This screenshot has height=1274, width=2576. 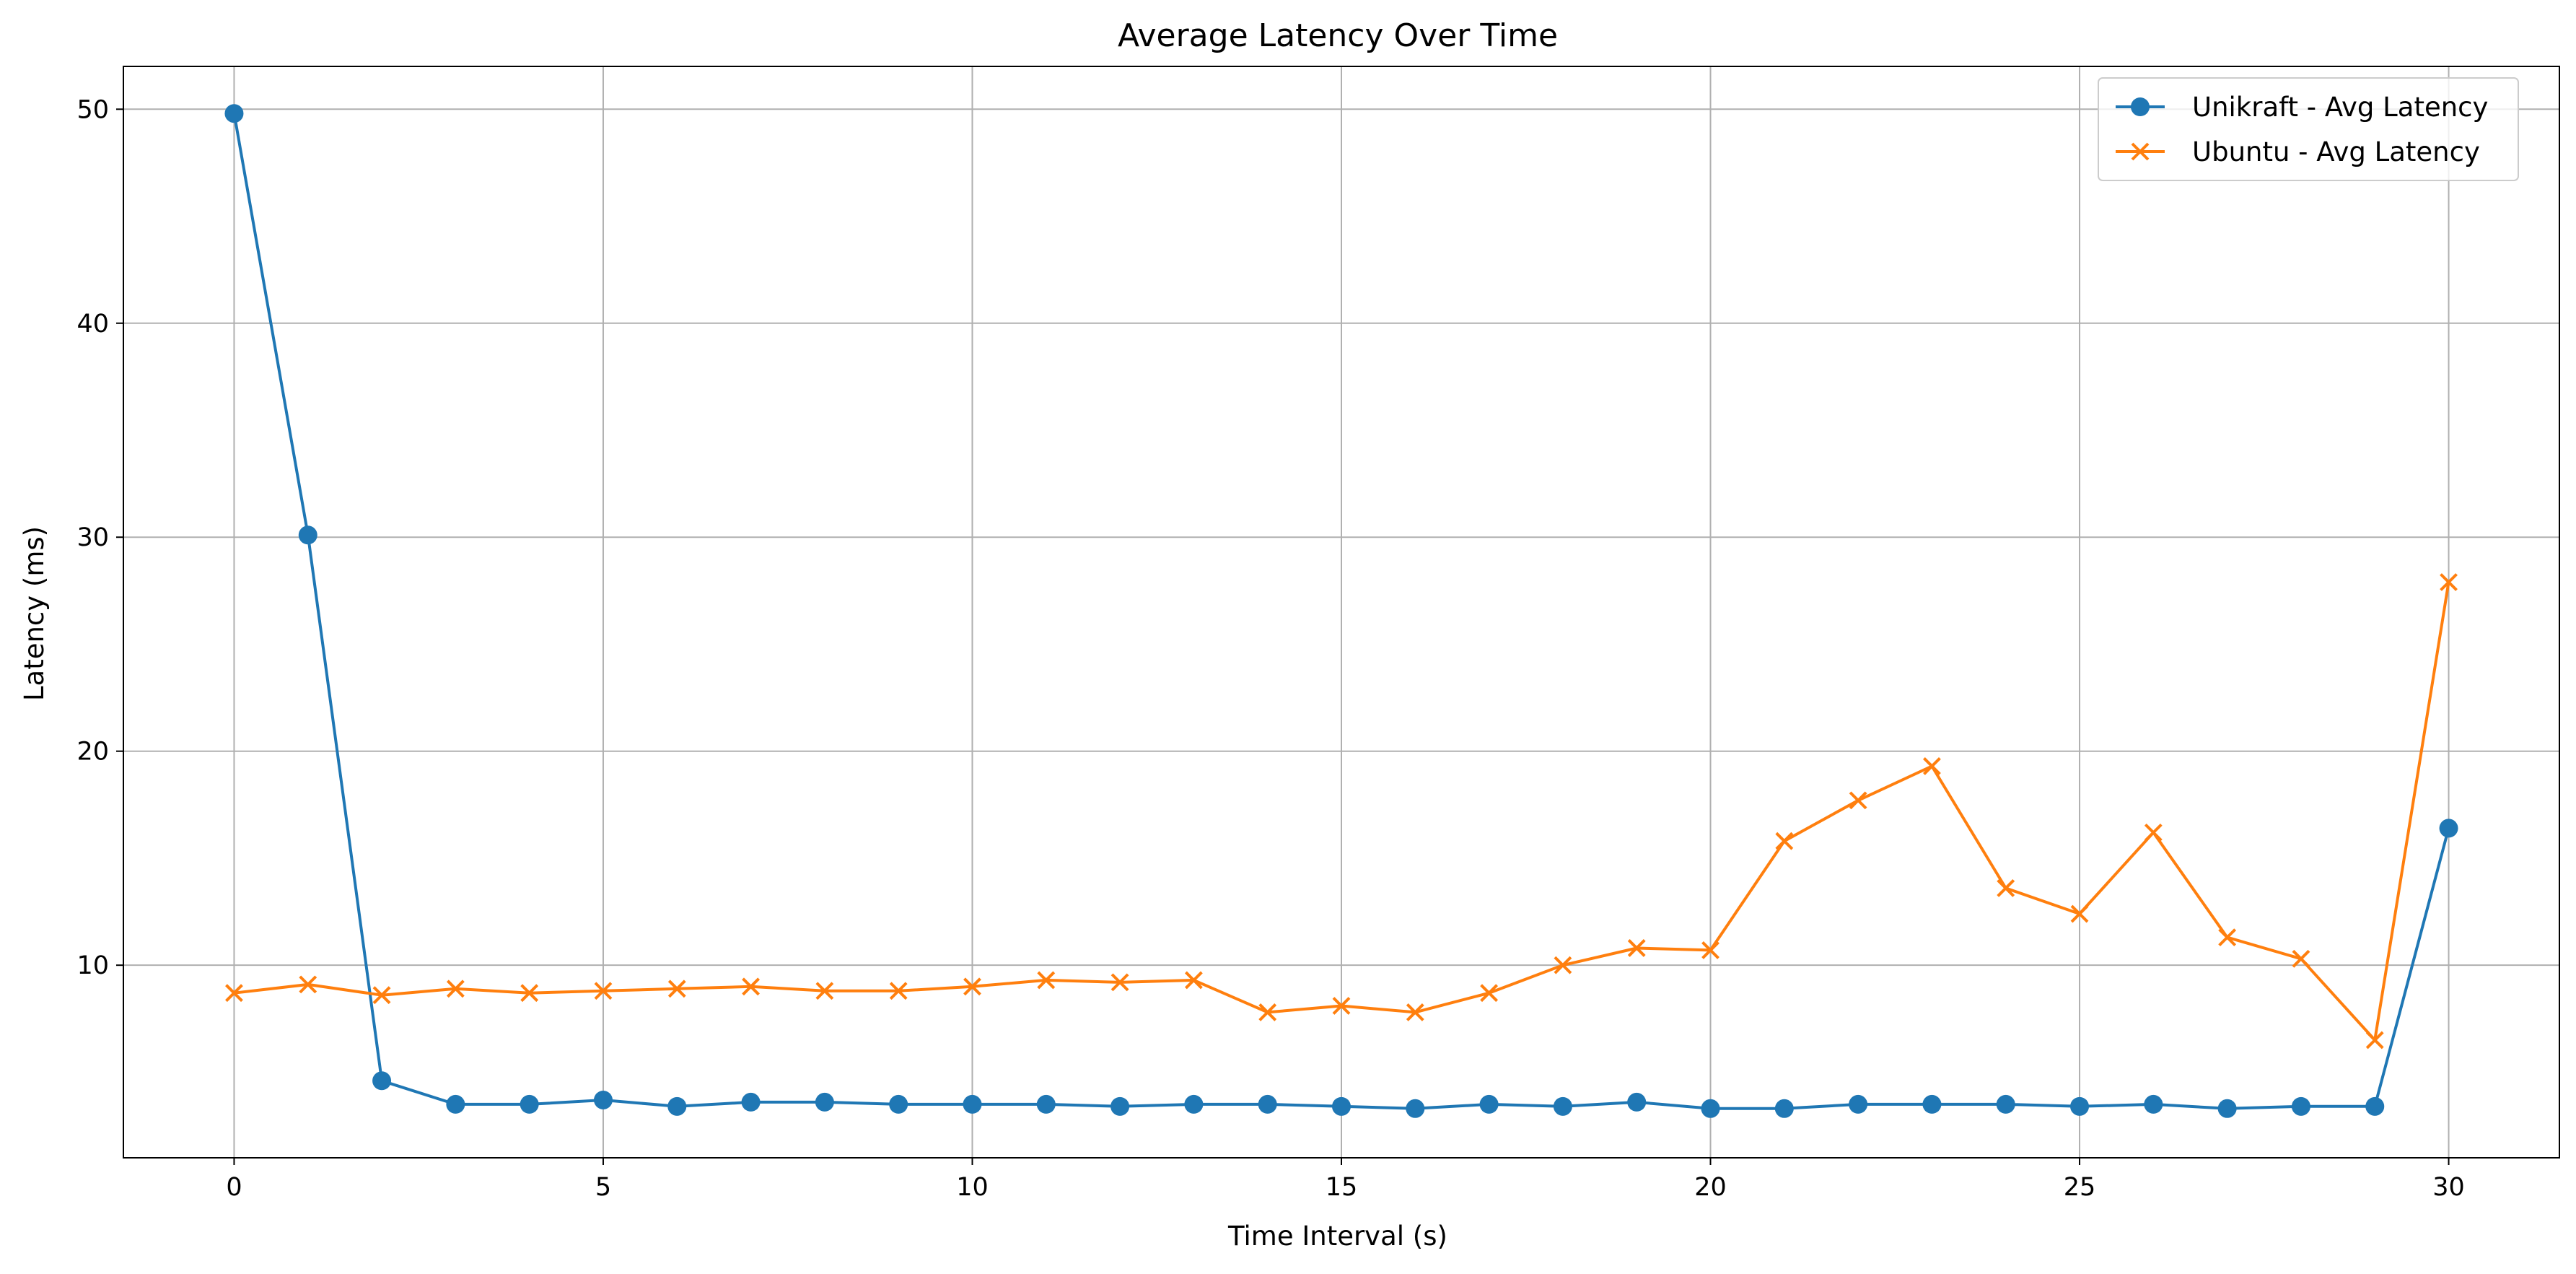 I want to click on y-axis-label: Latency (ms), so click(x=34, y=613).